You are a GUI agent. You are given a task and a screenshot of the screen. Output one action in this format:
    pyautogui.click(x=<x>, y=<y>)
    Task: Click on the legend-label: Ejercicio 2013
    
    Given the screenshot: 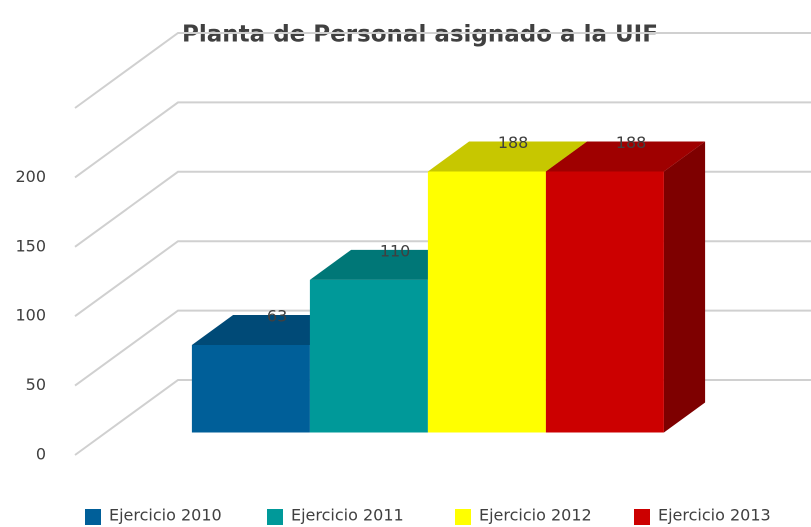 What is the action you would take?
    pyautogui.click(x=714, y=515)
    